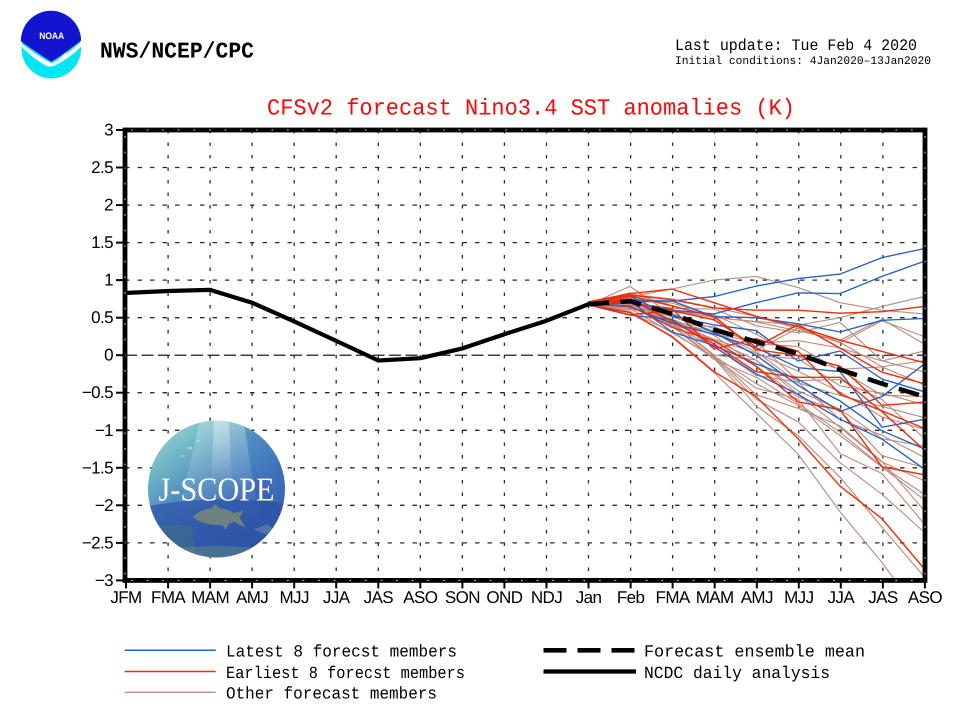 This screenshot has width=959, height=716. What do you see at coordinates (108, 355) in the screenshot?
I see `svg-text: 0` at bounding box center [108, 355].